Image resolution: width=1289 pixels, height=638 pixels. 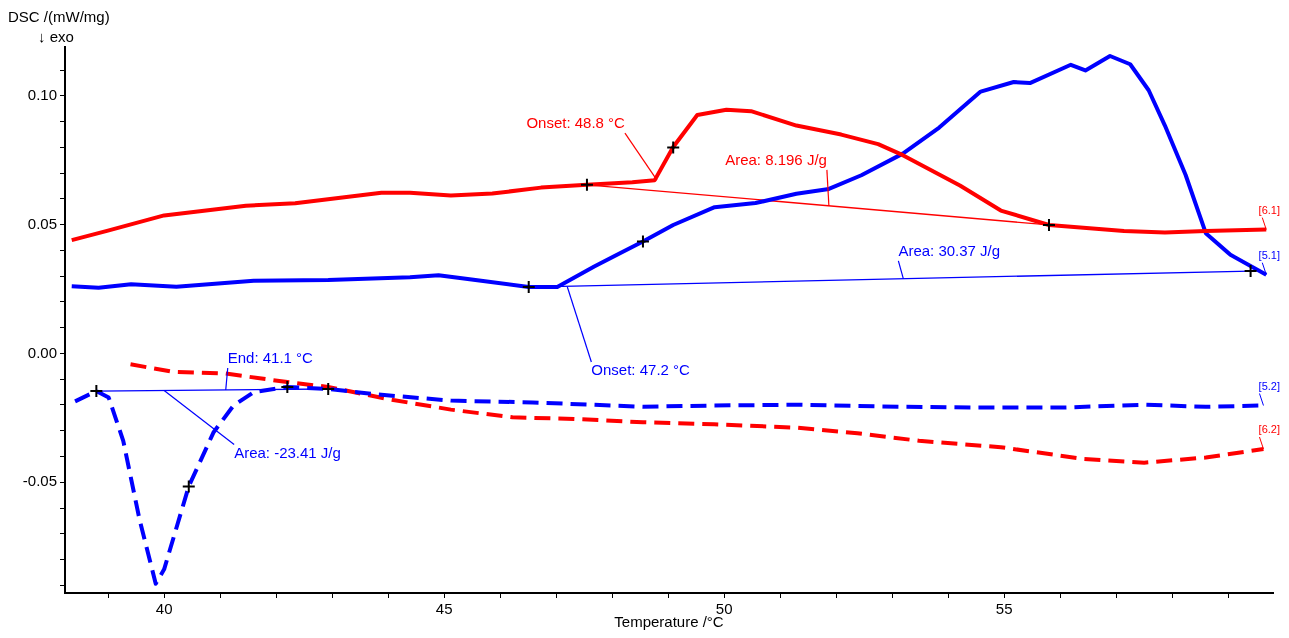 I want to click on series-label: [5.1], so click(x=1269, y=254).